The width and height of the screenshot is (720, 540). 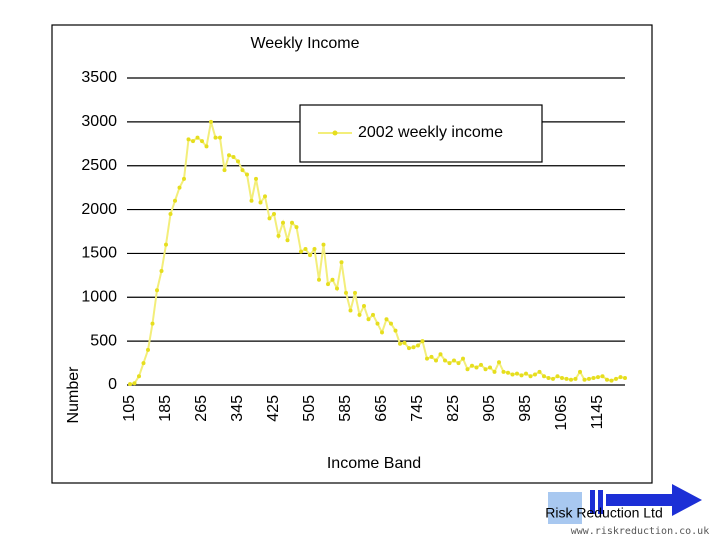 What do you see at coordinates (273, 408) in the screenshot?
I see `x-tick-label: 425` at bounding box center [273, 408].